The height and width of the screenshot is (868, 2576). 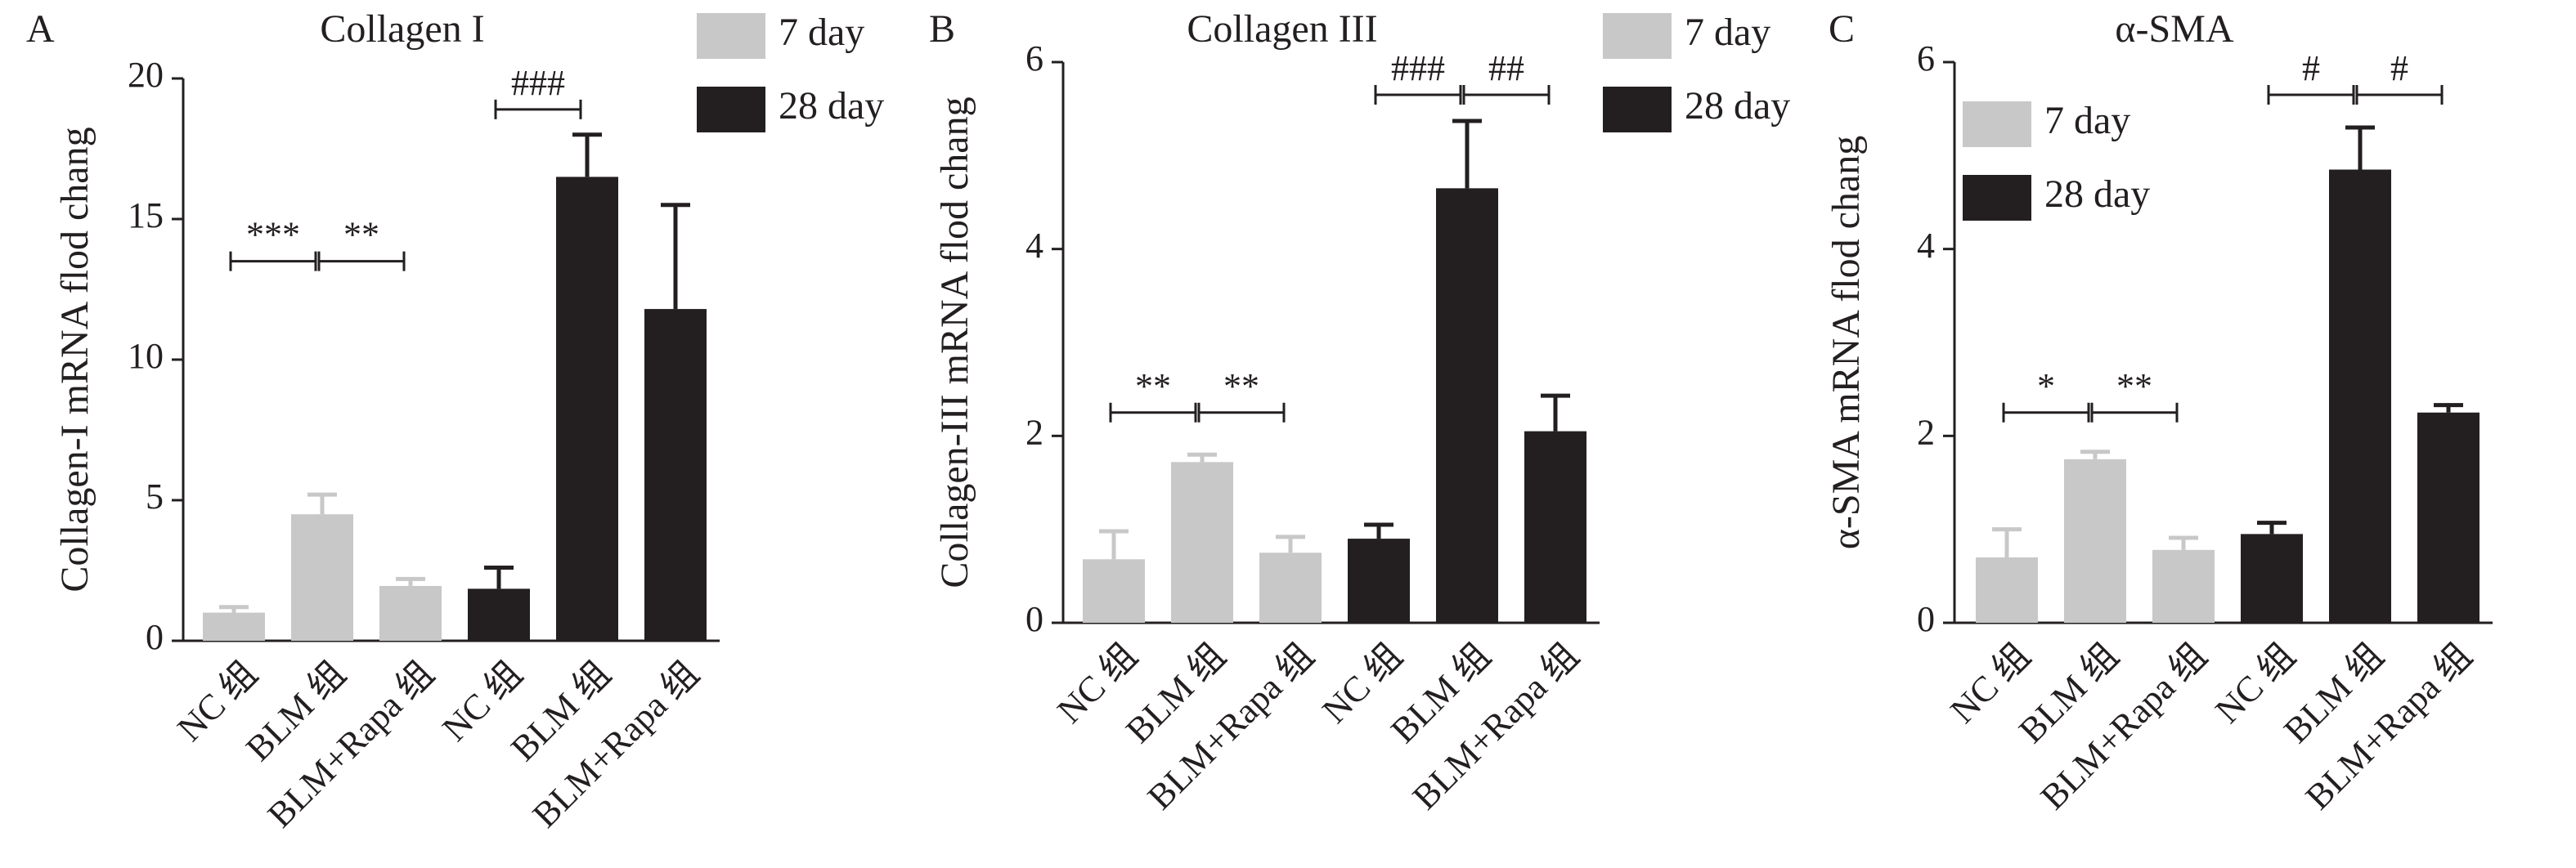 What do you see at coordinates (1282, 29) in the screenshot?
I see `chart-title: Collagen III` at bounding box center [1282, 29].